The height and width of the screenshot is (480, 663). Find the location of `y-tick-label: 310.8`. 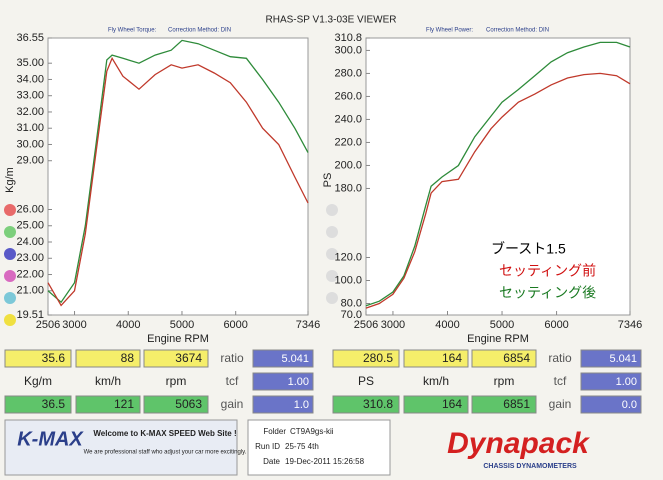

y-tick-label: 310.8 is located at coordinates (348, 38).